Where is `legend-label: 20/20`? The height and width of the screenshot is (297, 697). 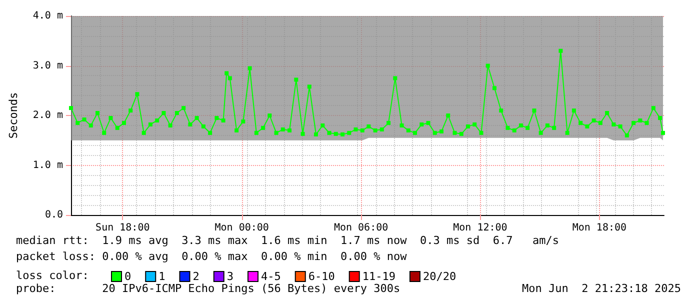 legend-label: 20/20 is located at coordinates (439, 276).